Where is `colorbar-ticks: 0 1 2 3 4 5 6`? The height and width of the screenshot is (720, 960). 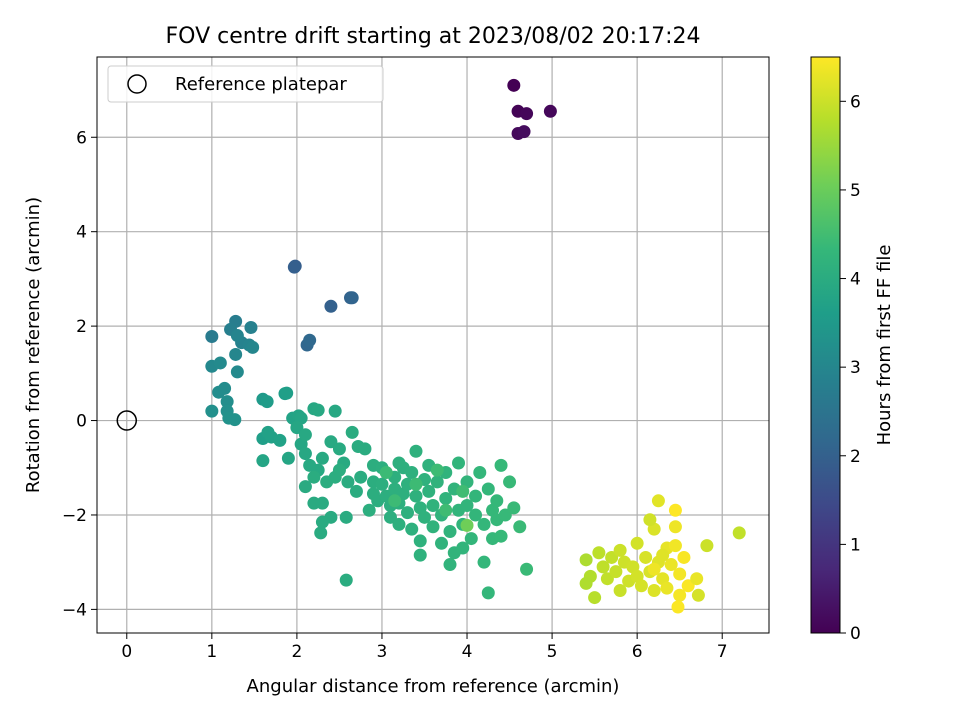
colorbar-ticks: 0 1 2 3 4 5 6 is located at coordinates (850, 368).